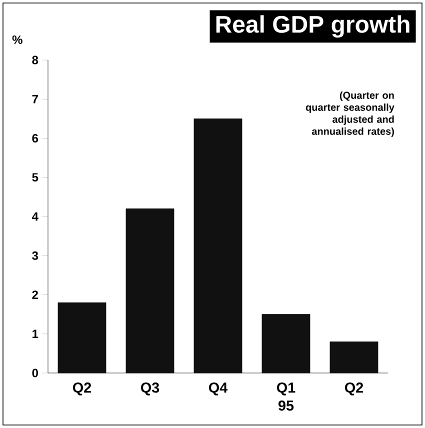 The width and height of the screenshot is (425, 428). Describe the element at coordinates (286, 396) in the screenshot. I see `x-tick-label: Q1 95` at that location.